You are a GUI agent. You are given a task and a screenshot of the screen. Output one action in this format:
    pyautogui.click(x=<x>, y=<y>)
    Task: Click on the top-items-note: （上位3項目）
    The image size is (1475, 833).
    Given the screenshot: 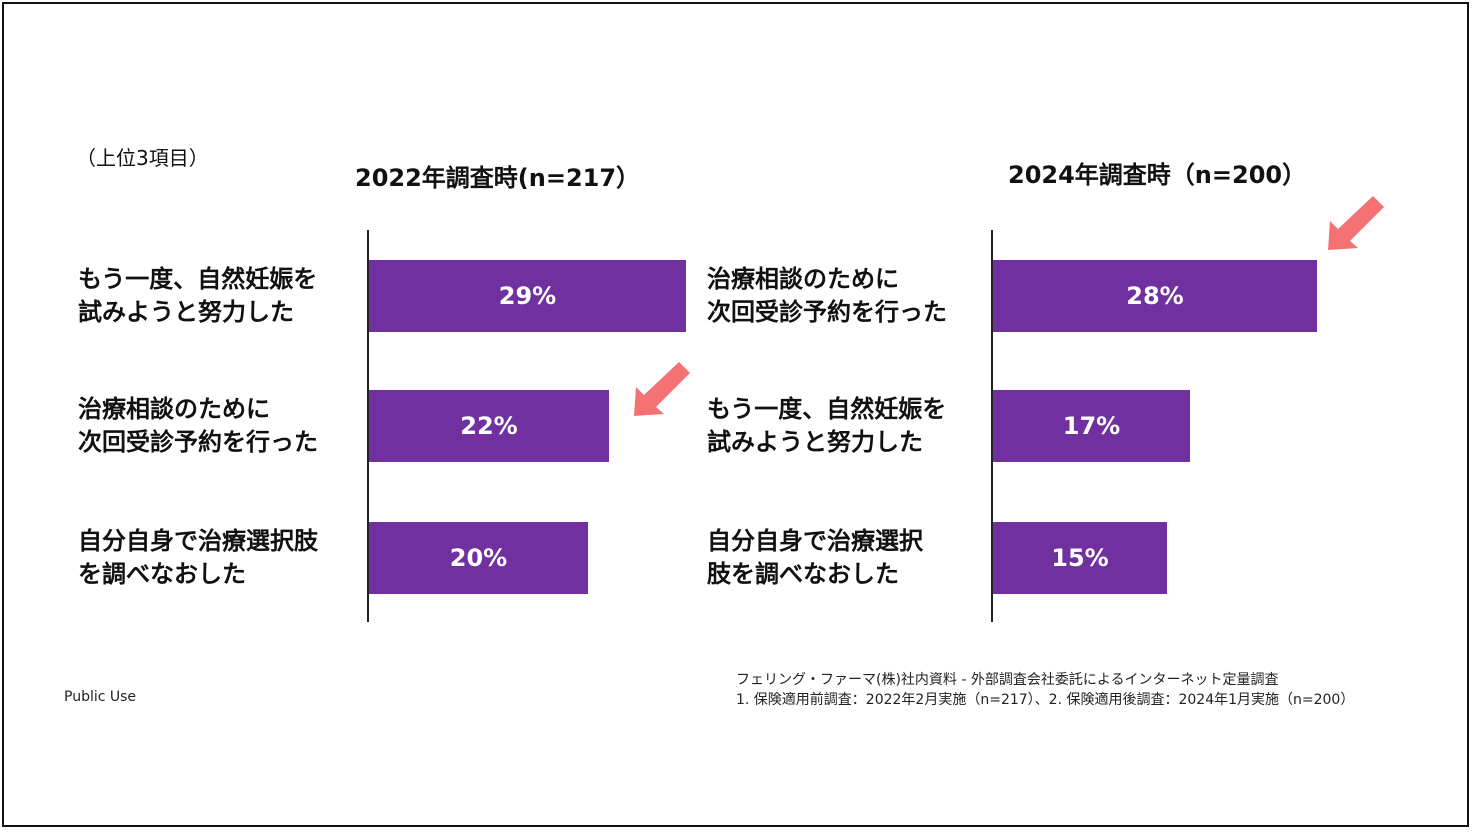 What is the action you would take?
    pyautogui.click(x=142, y=158)
    